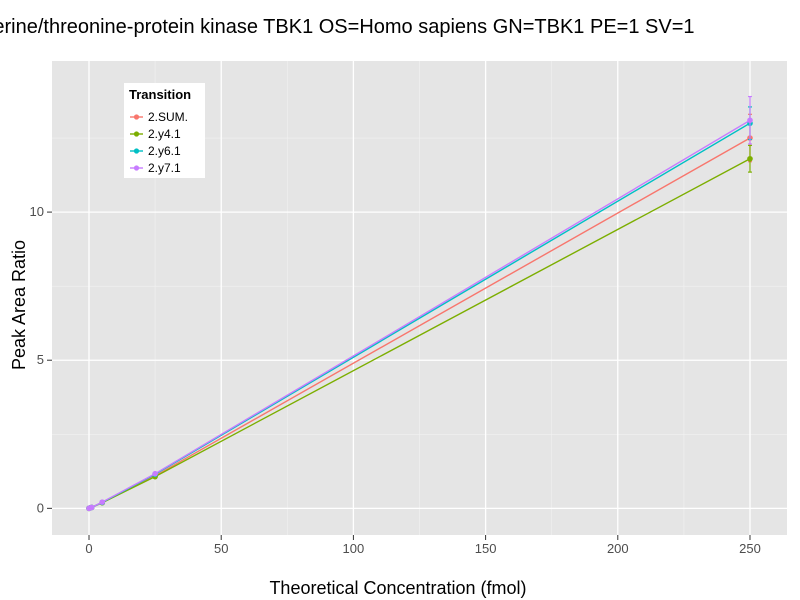 The width and height of the screenshot is (800, 600). Describe the element at coordinates (486, 548) in the screenshot. I see `x-tick-label: 150` at that location.